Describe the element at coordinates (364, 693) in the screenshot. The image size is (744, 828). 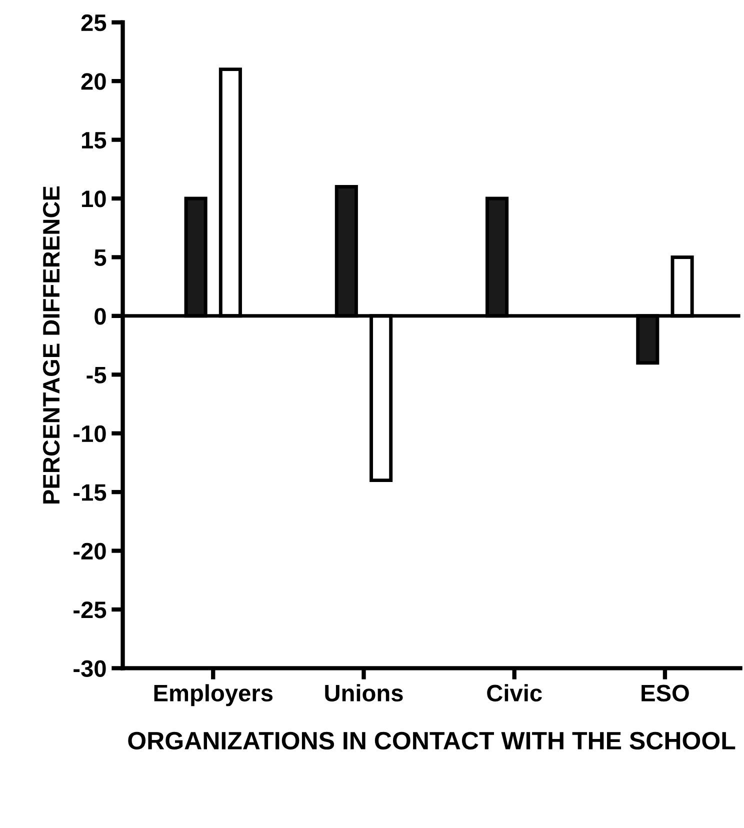
I see `x-tick-label: Unions` at that location.